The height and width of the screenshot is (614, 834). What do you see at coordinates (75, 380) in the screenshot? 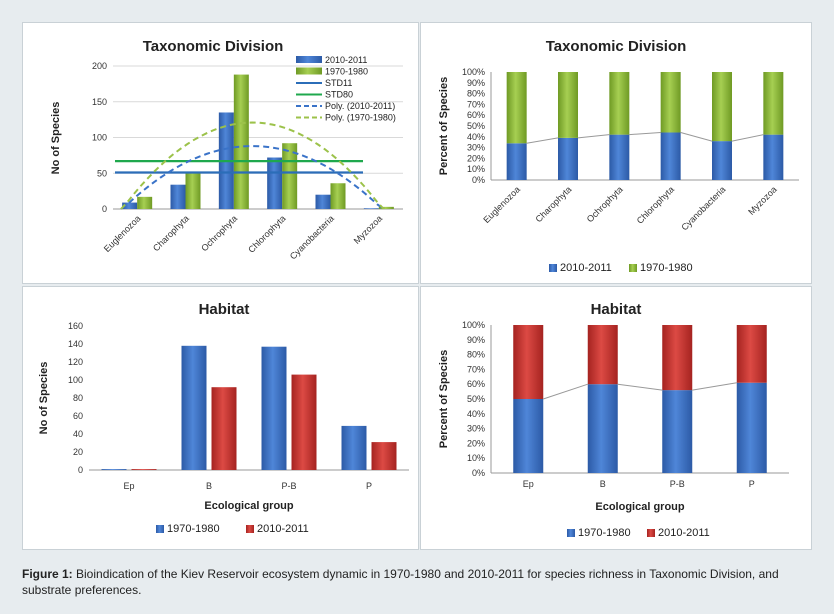
I see `y-tick-label: 100` at bounding box center [75, 380].